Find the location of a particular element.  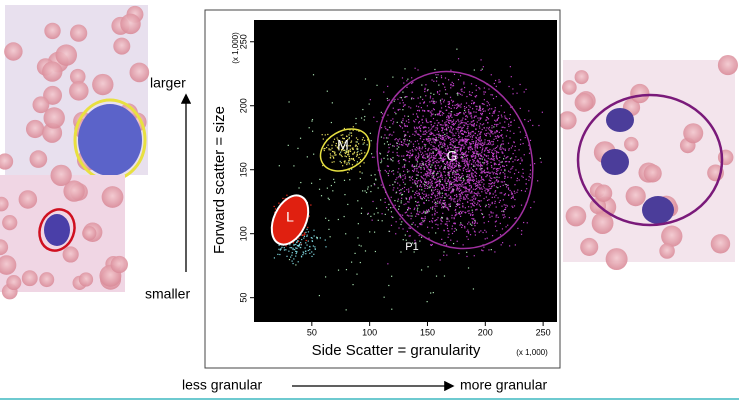

x-axis-label: Side Scatter = granularity is located at coordinates (396, 350).